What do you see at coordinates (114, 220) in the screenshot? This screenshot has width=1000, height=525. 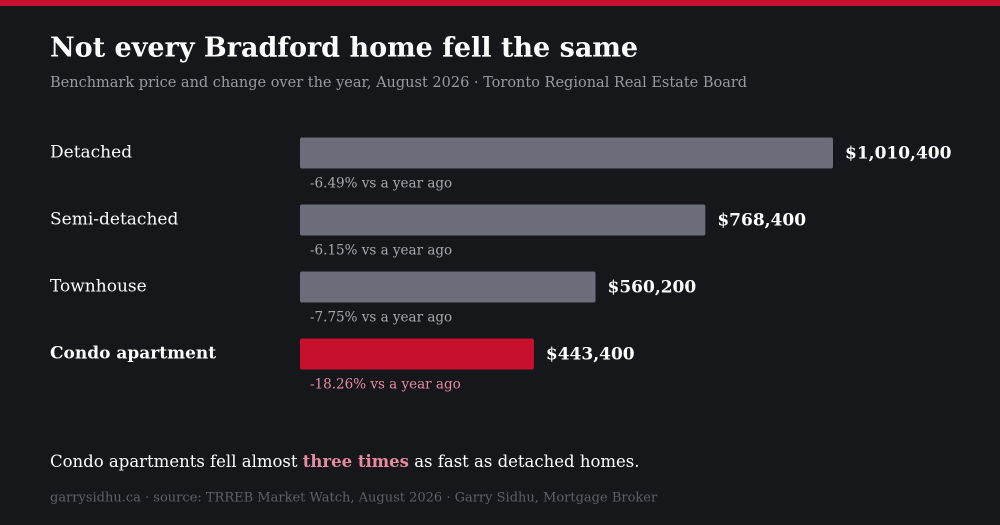 I see `category-label: Semi-detached` at bounding box center [114, 220].